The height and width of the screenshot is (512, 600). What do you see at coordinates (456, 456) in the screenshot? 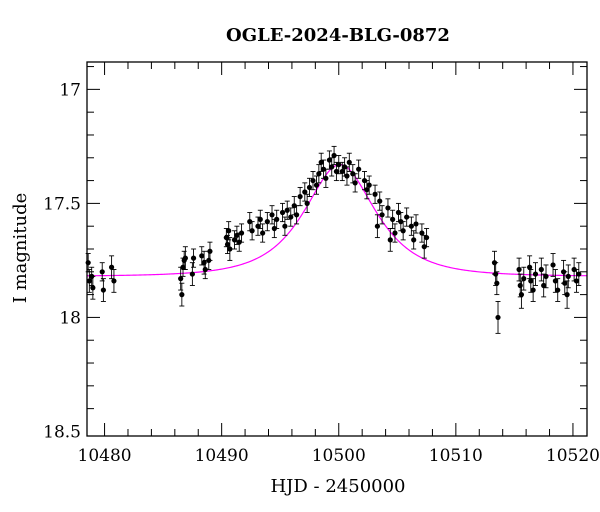
I see `x-tick-label: 10510` at bounding box center [456, 456].